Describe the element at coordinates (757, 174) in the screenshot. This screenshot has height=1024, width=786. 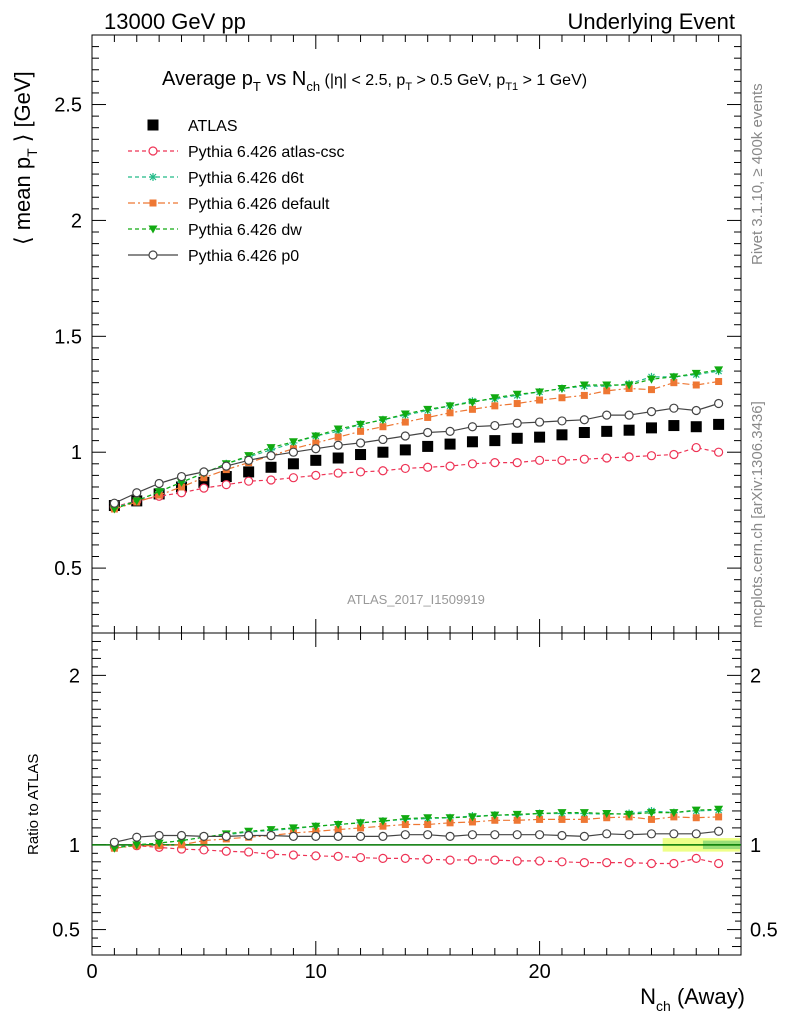
I see `side-top-label: Rivet 3.1.10, ≥ 400k events` at that location.